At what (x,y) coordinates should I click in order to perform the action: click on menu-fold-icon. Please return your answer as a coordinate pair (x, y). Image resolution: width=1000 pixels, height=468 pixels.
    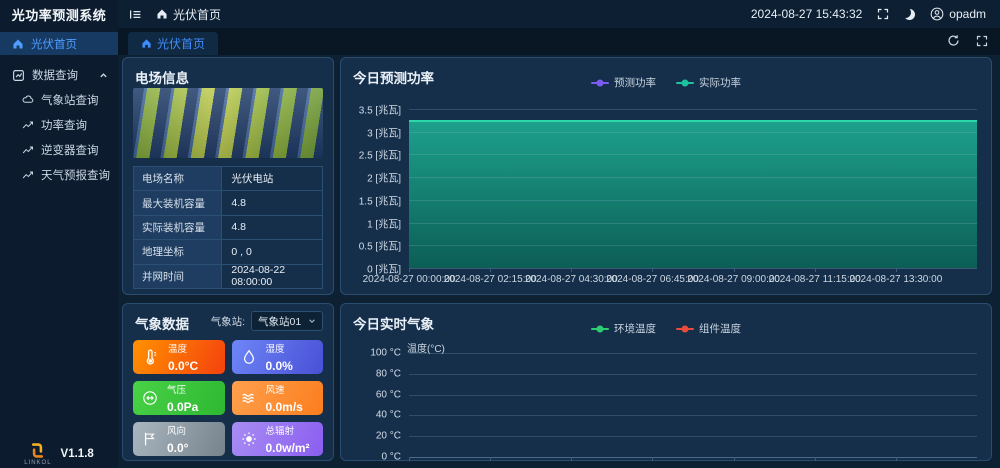
    Looking at the image, I should click on (135, 14).